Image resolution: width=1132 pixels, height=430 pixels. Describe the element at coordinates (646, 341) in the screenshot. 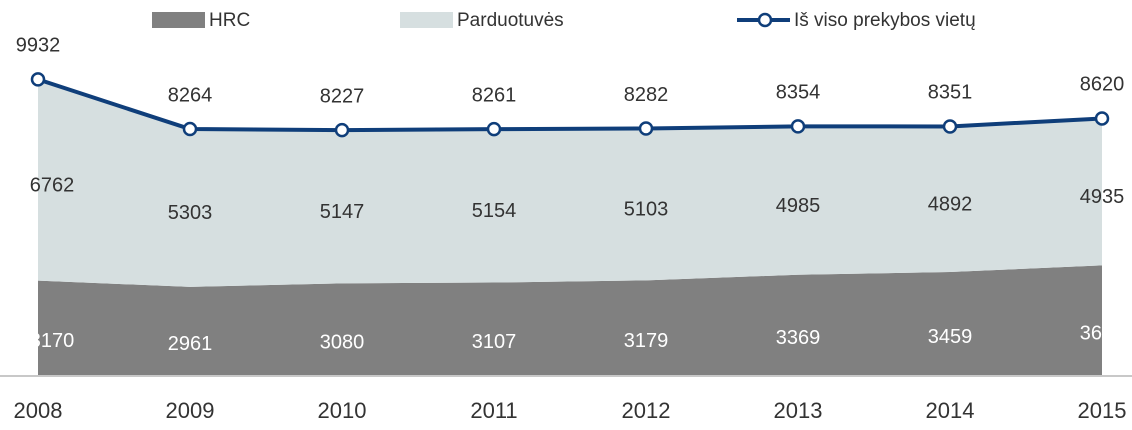

I see `data-label: 3179` at that location.